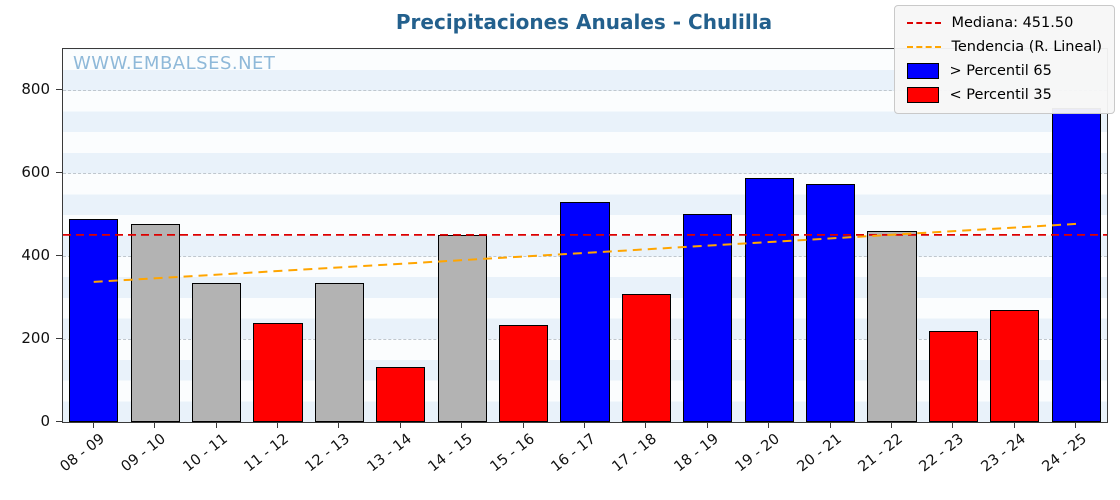 The height and width of the screenshot is (500, 1120). What do you see at coordinates (389, 453) in the screenshot?
I see `x-tick-label: 13 - 14` at bounding box center [389, 453].